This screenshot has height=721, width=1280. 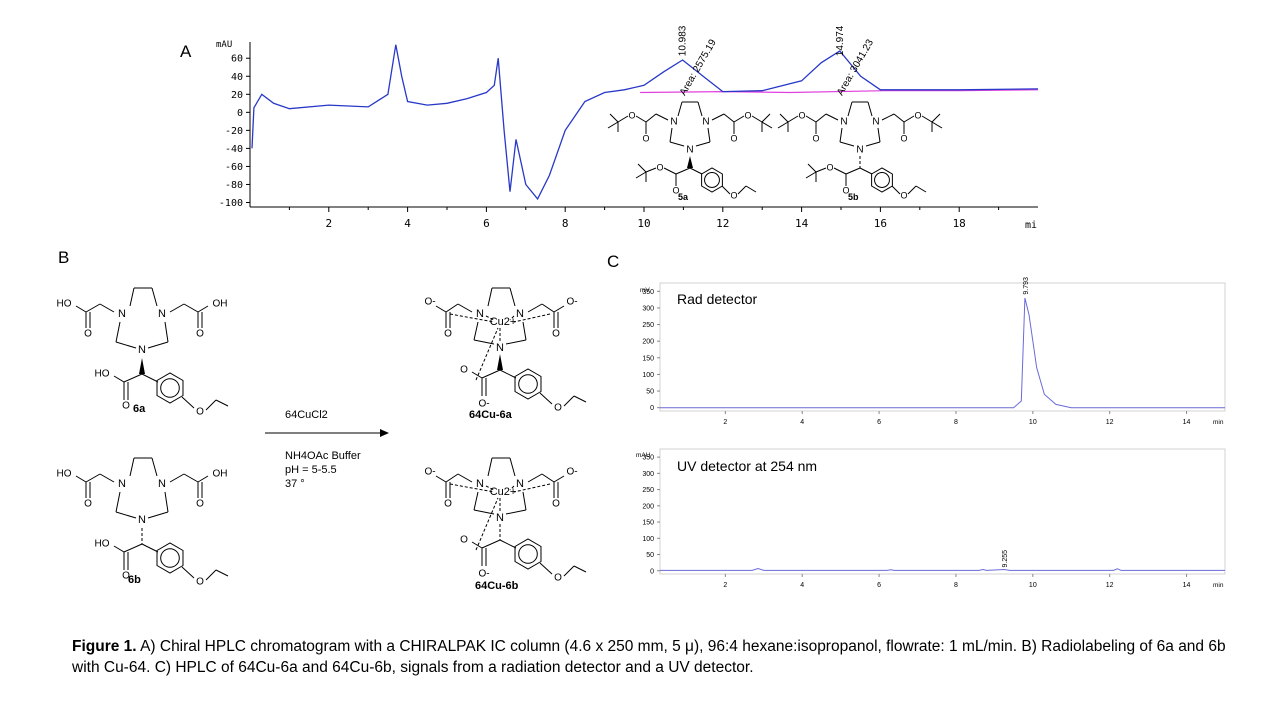 What do you see at coordinates (648, 458) in the screenshot?
I see `c-y-tick-label: 350` at bounding box center [648, 458].